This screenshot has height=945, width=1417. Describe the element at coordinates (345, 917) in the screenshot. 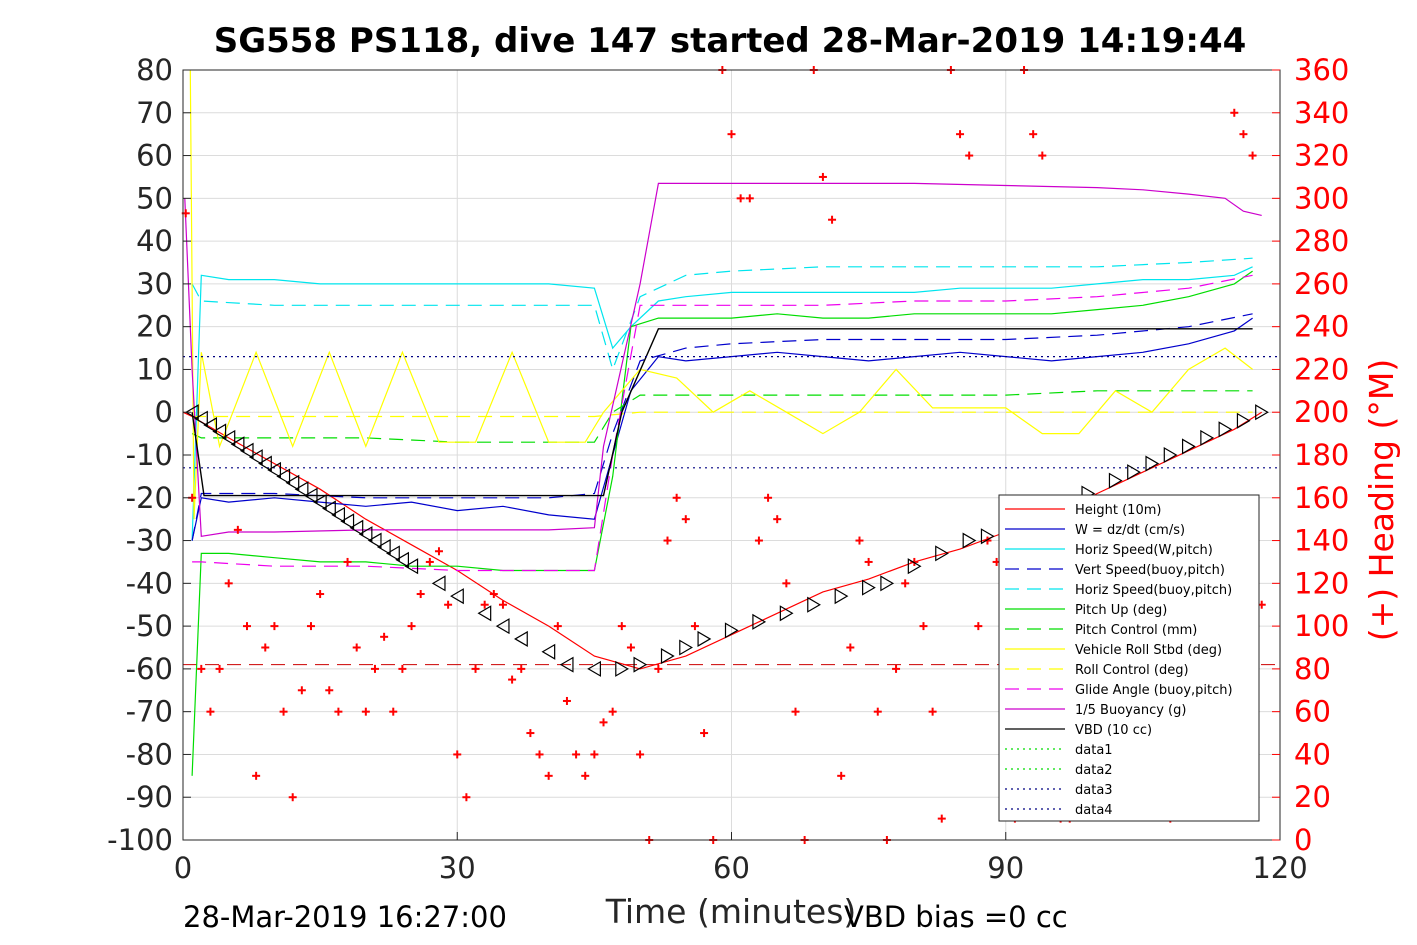

I see `footer-timestamp: 28-Mar-2019 16:27:00` at that location.